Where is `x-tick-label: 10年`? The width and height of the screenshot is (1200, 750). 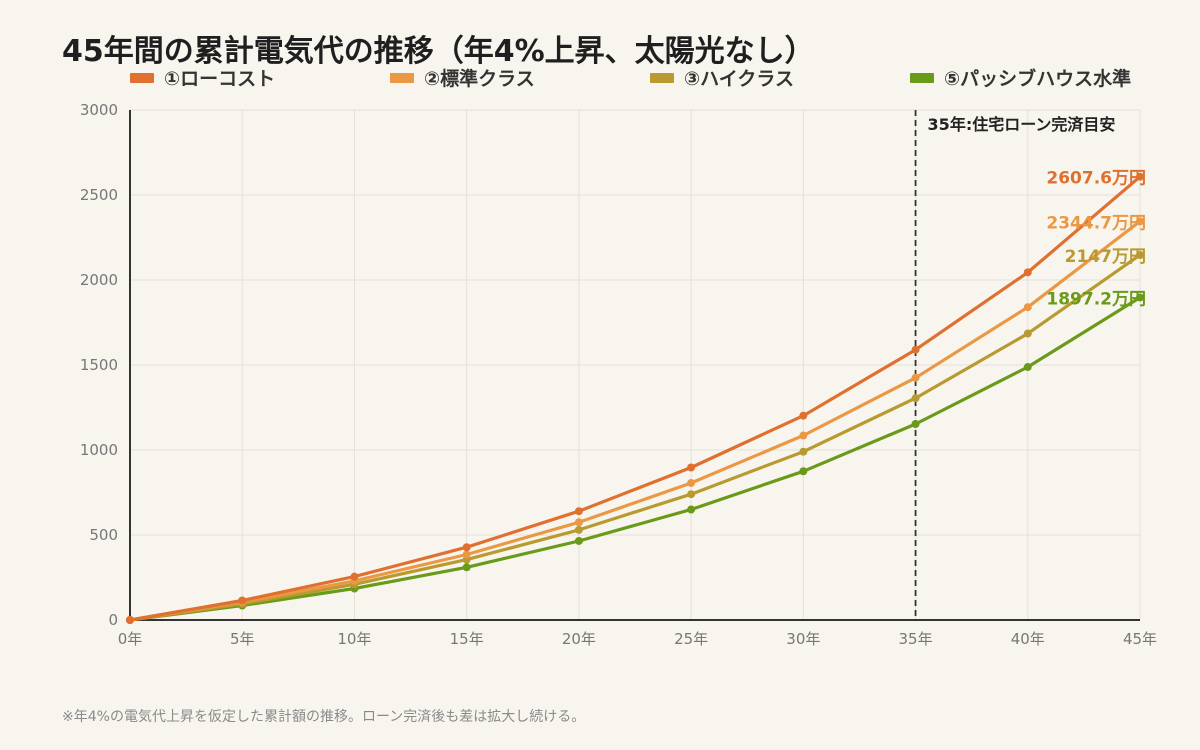 x-tick-label: 10年 is located at coordinates (354, 639).